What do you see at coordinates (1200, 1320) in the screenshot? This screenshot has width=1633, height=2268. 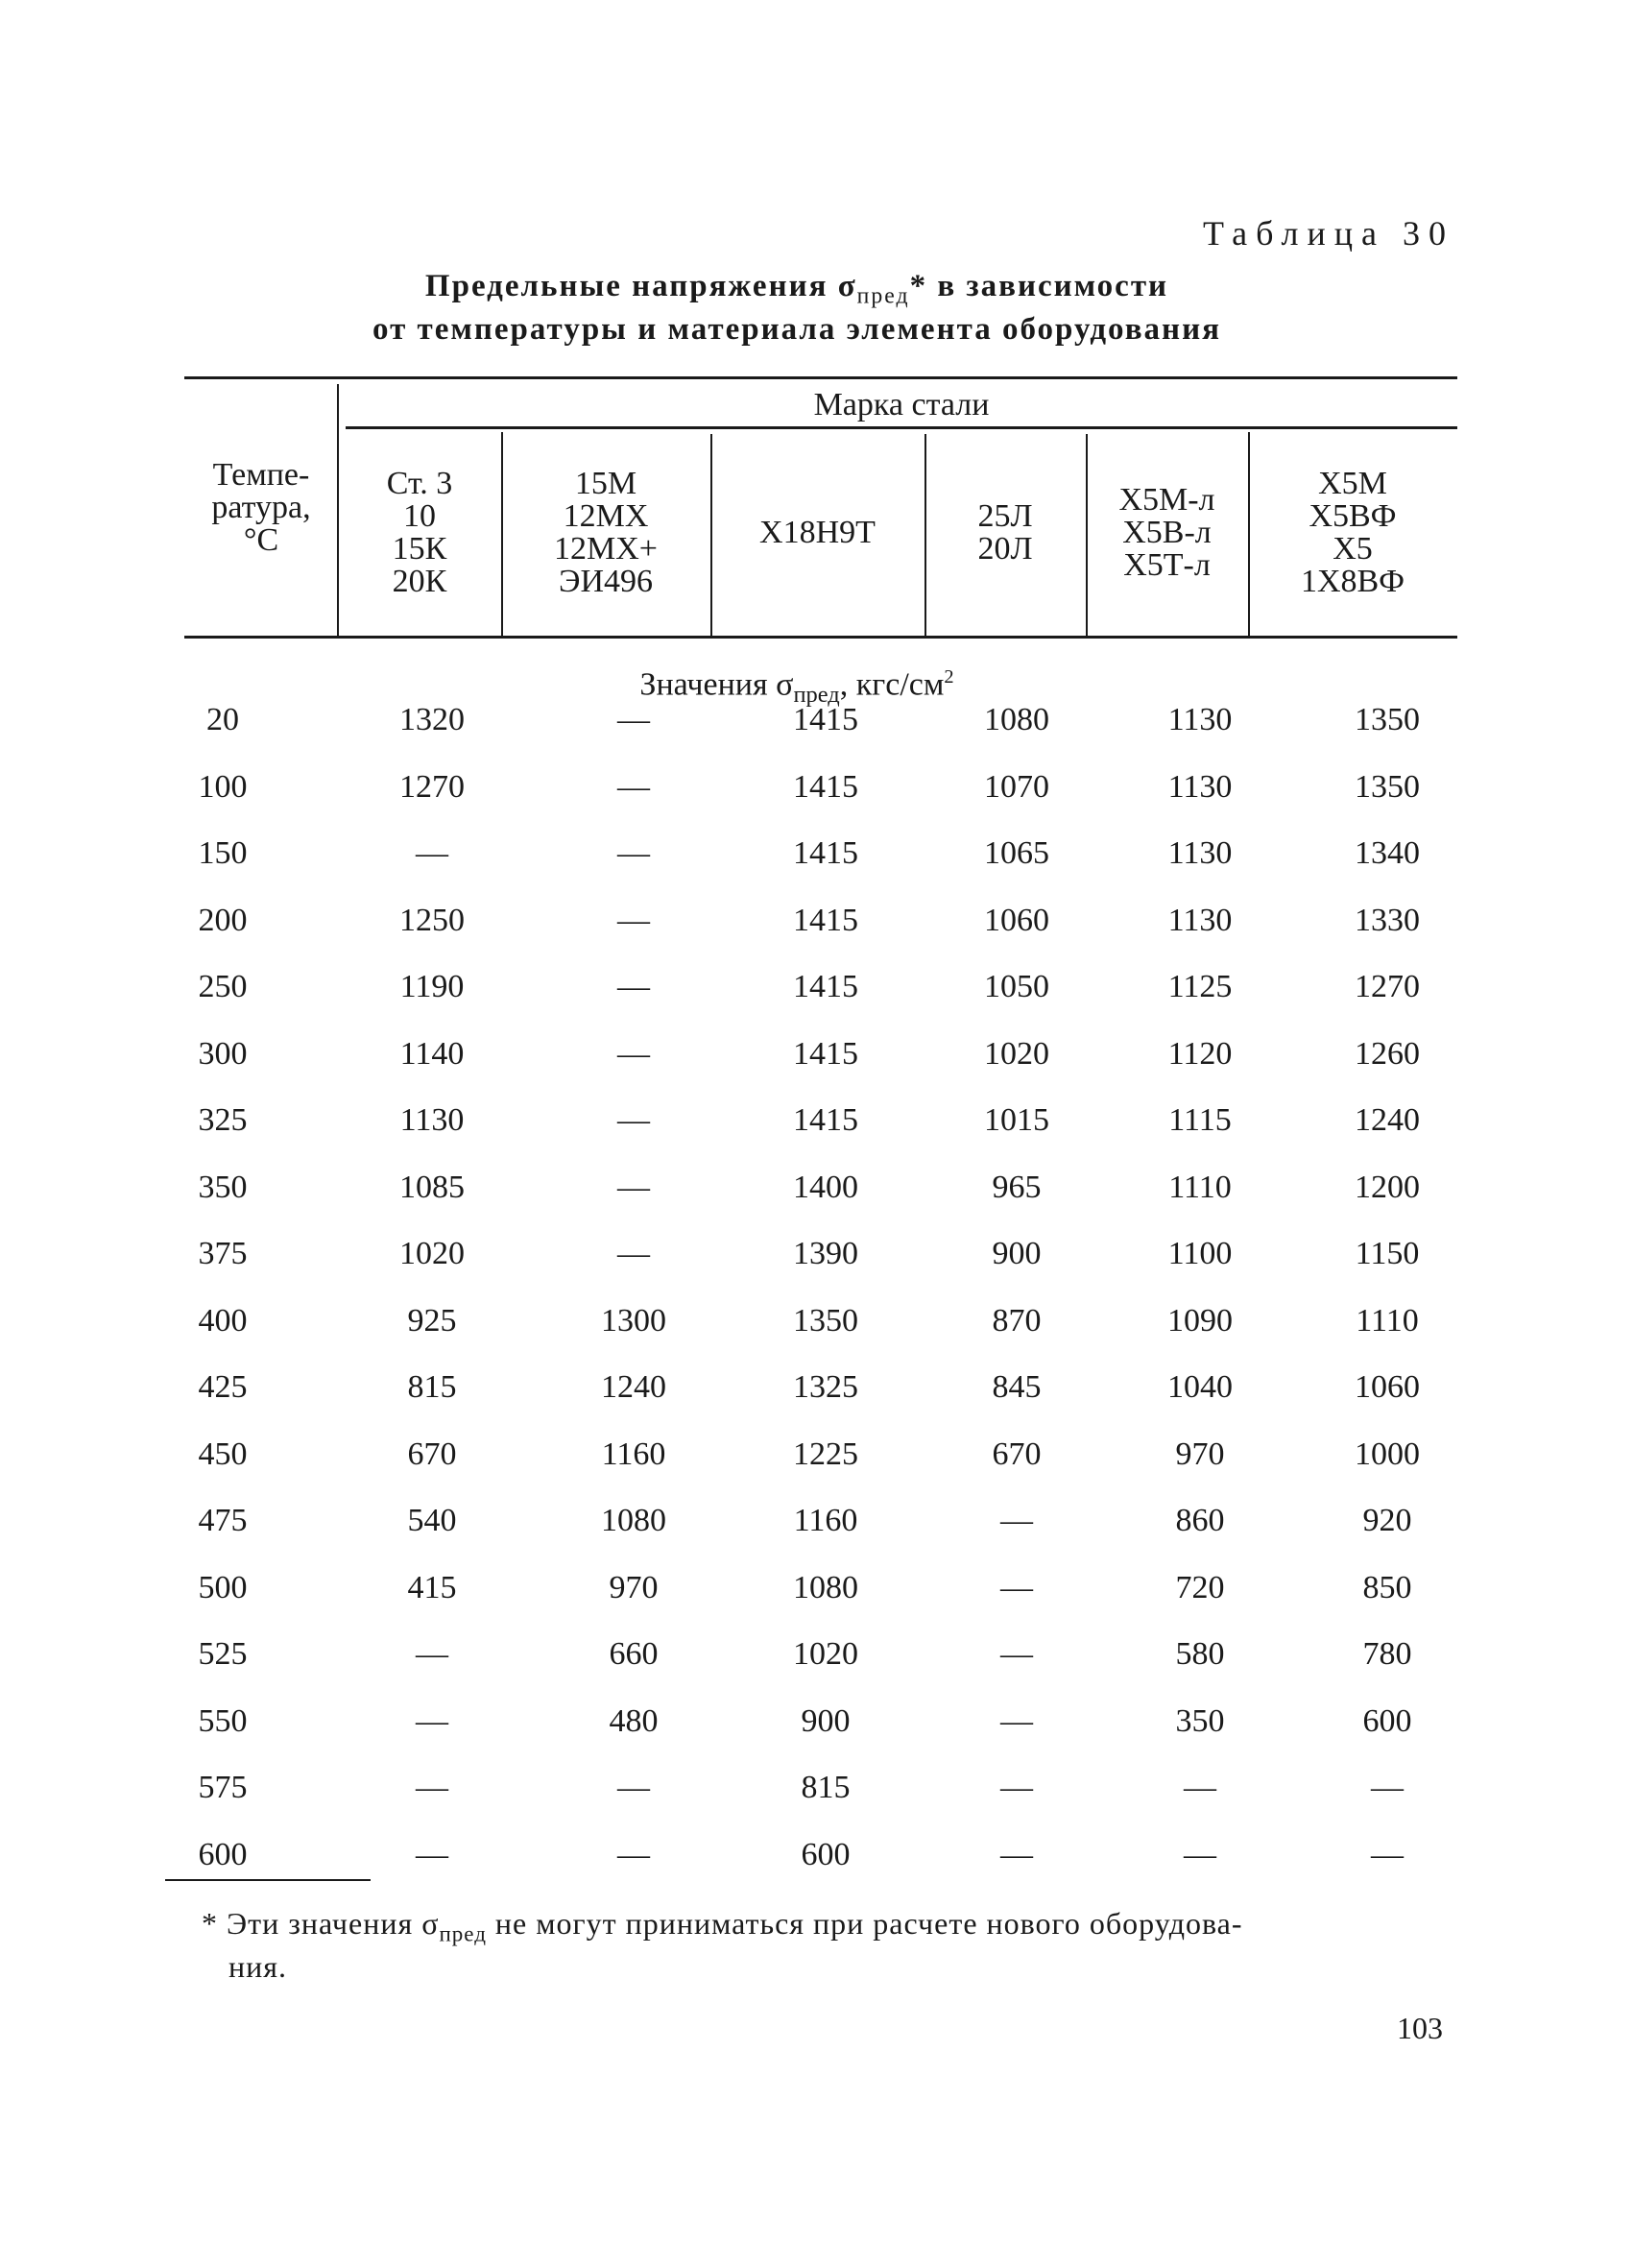 I see `value-cell: 1090` at bounding box center [1200, 1320].